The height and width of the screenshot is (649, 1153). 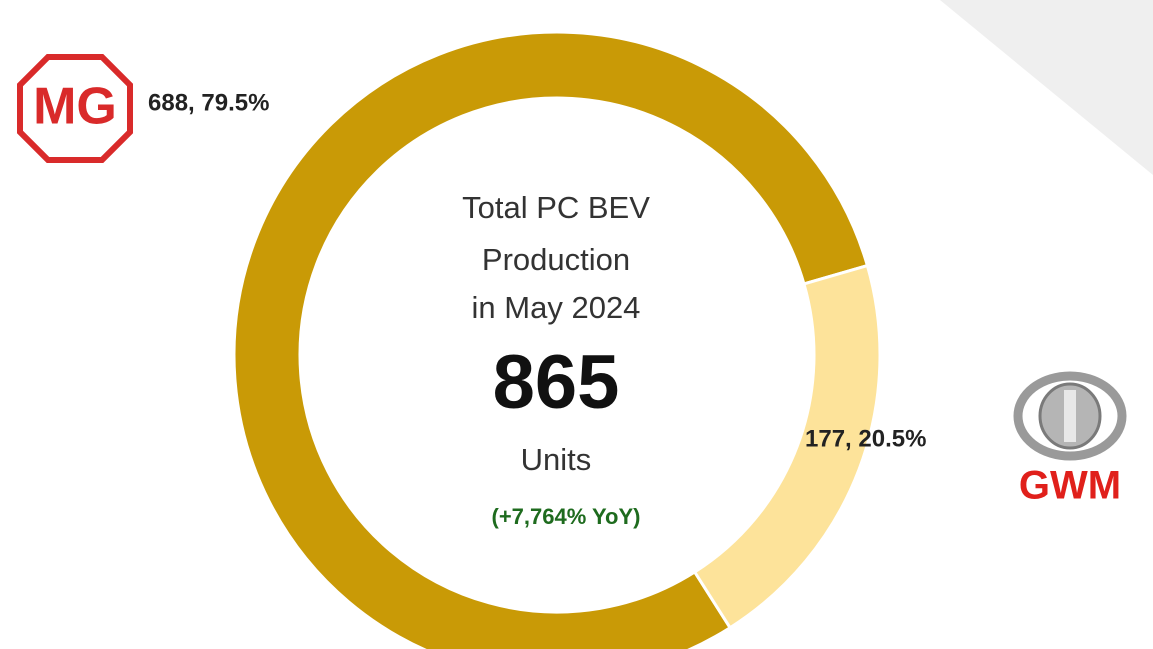 What do you see at coordinates (556, 207) in the screenshot?
I see `center-text: Total PC BEV` at bounding box center [556, 207].